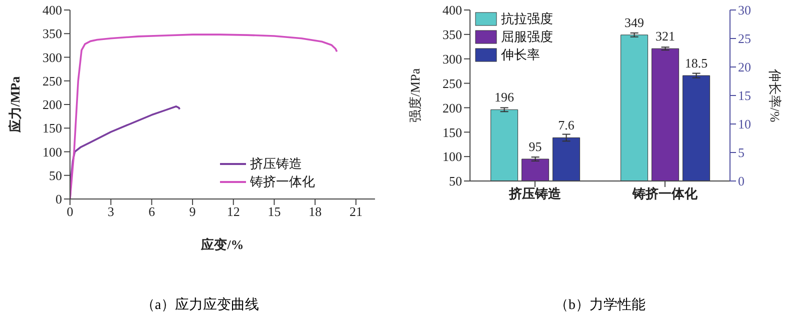 This screenshot has width=800, height=323. What do you see at coordinates (696, 63) in the screenshot?
I see `data-label: 18.5` at bounding box center [696, 63].